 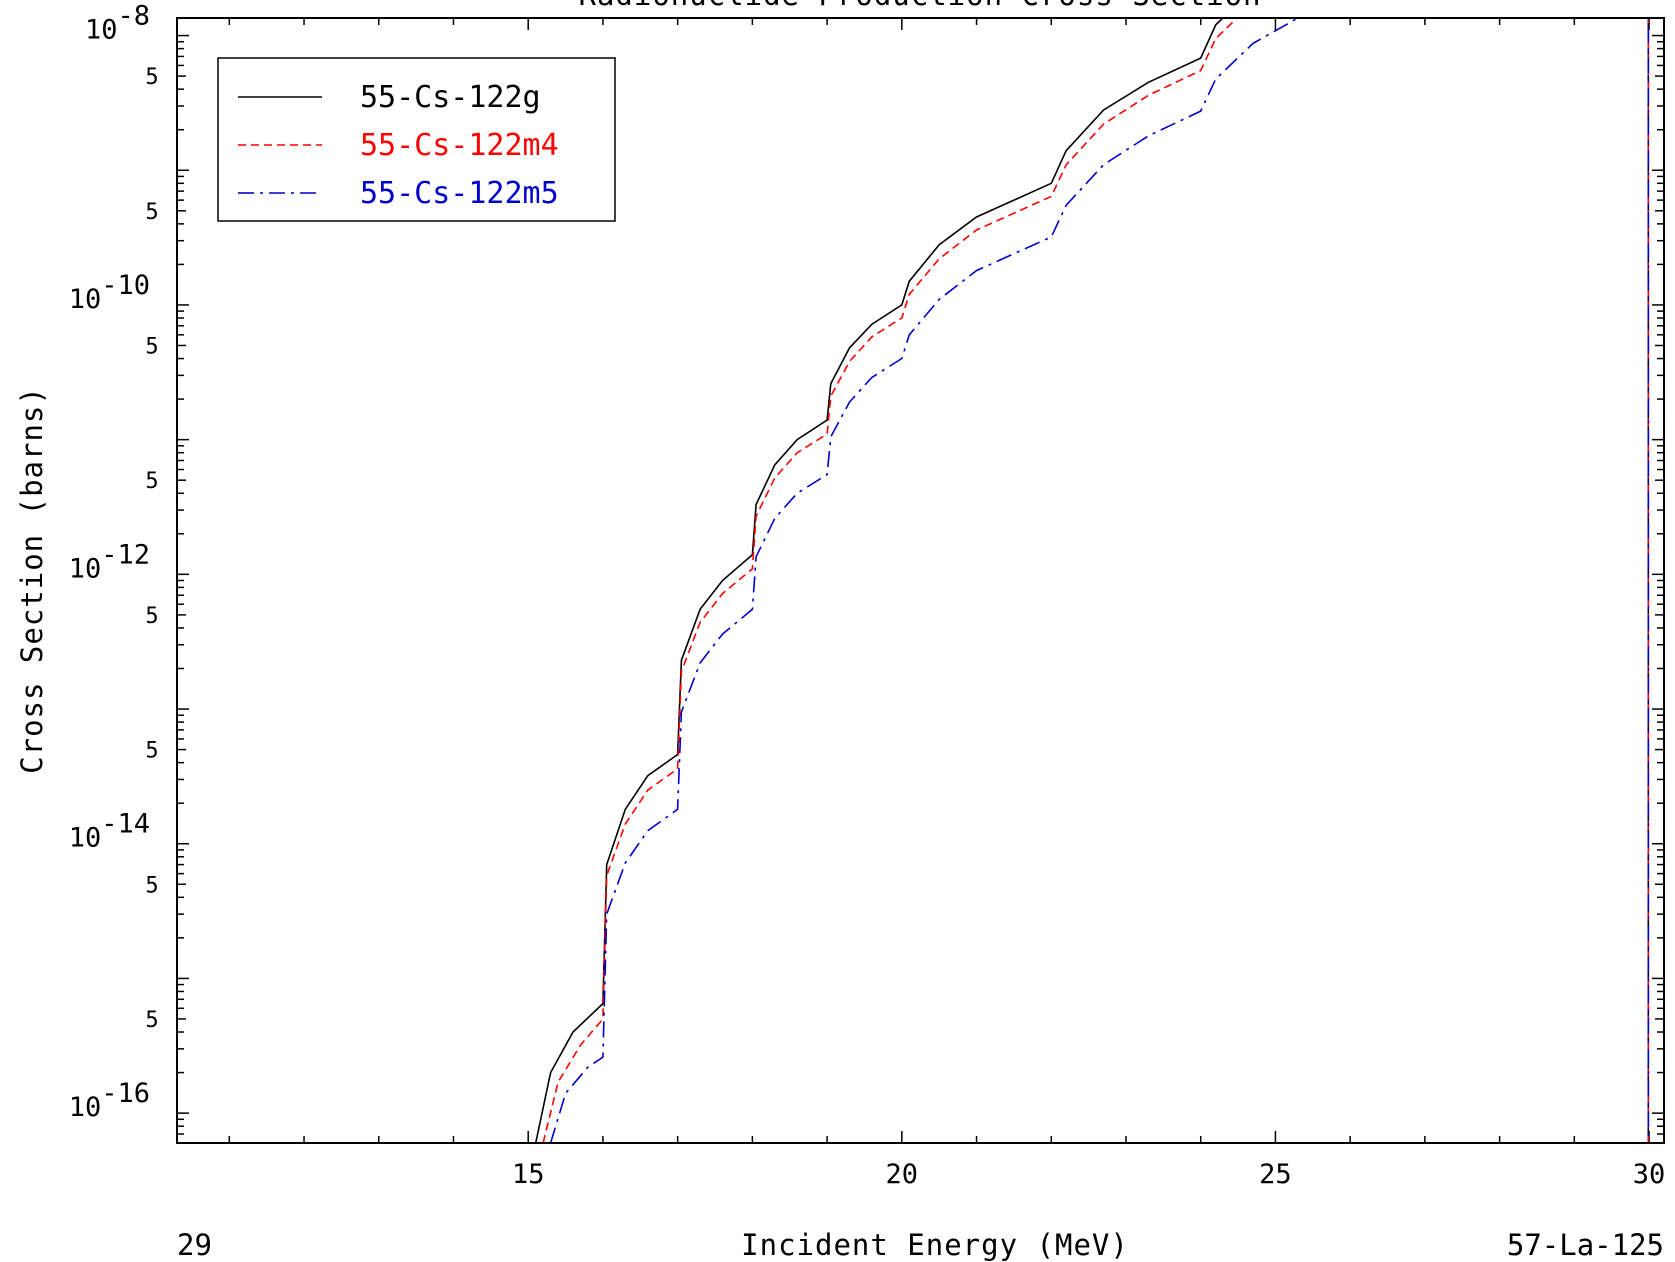 What do you see at coordinates (1088, 1174) in the screenshot?
I see `x-axis-labels: 15 20 25 30` at bounding box center [1088, 1174].